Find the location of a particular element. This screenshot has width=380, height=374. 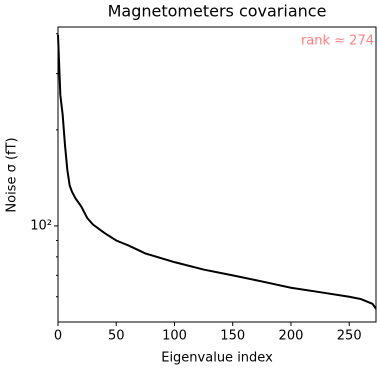

annotation: rank ≈ 274 is located at coordinates (337, 41).